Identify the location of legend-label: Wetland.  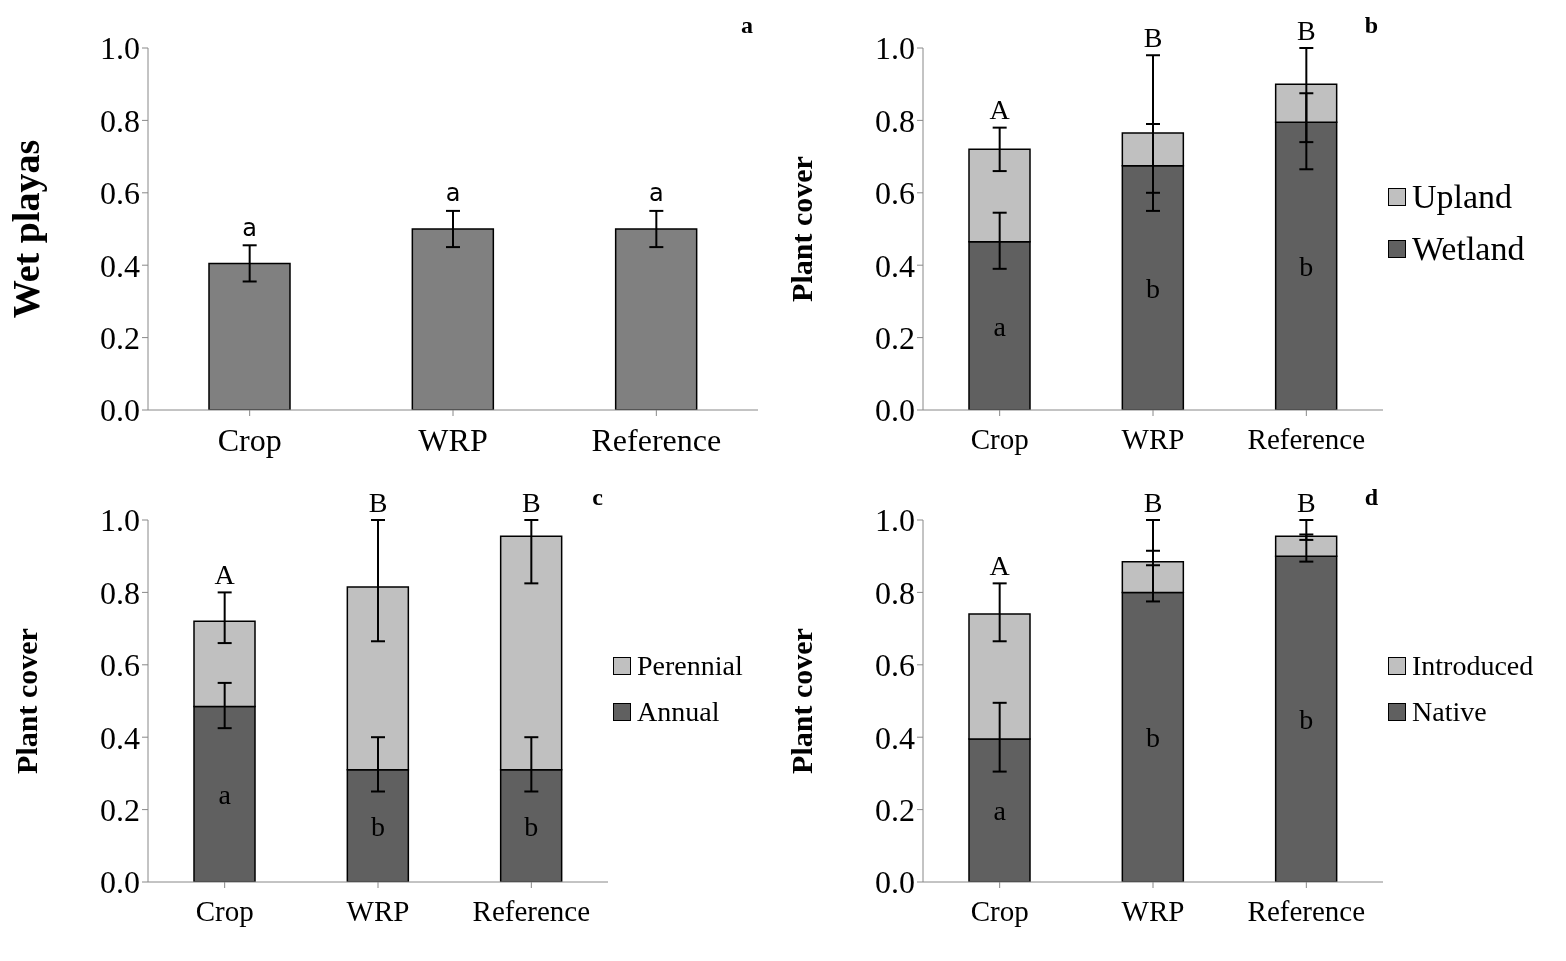
(1468, 249).